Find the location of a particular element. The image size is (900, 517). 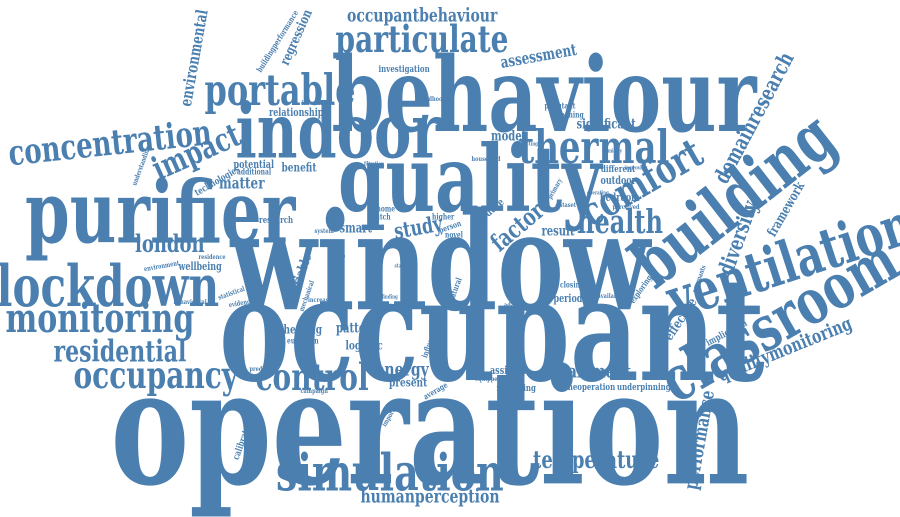

cloud-word-finding: finding is located at coordinates (390, 296).